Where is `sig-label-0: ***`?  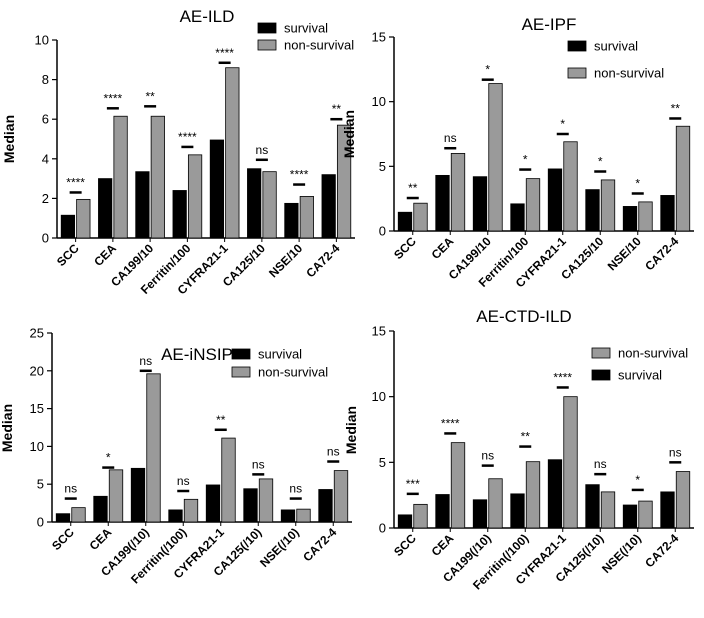
sig-label-0: *** is located at coordinates (413, 484).